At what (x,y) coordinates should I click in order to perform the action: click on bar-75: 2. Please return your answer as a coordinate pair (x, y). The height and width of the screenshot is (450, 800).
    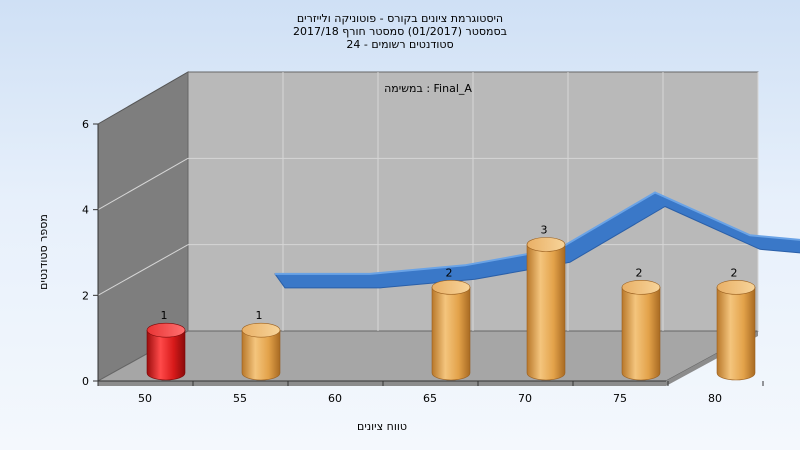
    Looking at the image, I should click on (641, 323).